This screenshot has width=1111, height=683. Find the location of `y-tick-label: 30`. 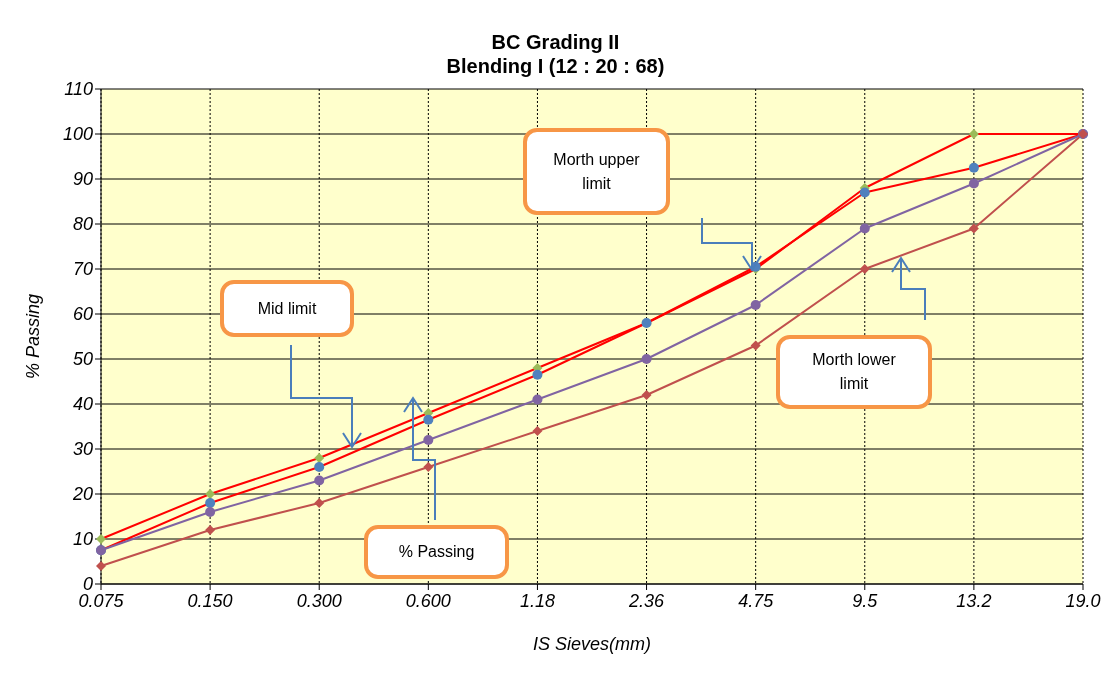

y-tick-label: 30 is located at coordinates (82, 449).